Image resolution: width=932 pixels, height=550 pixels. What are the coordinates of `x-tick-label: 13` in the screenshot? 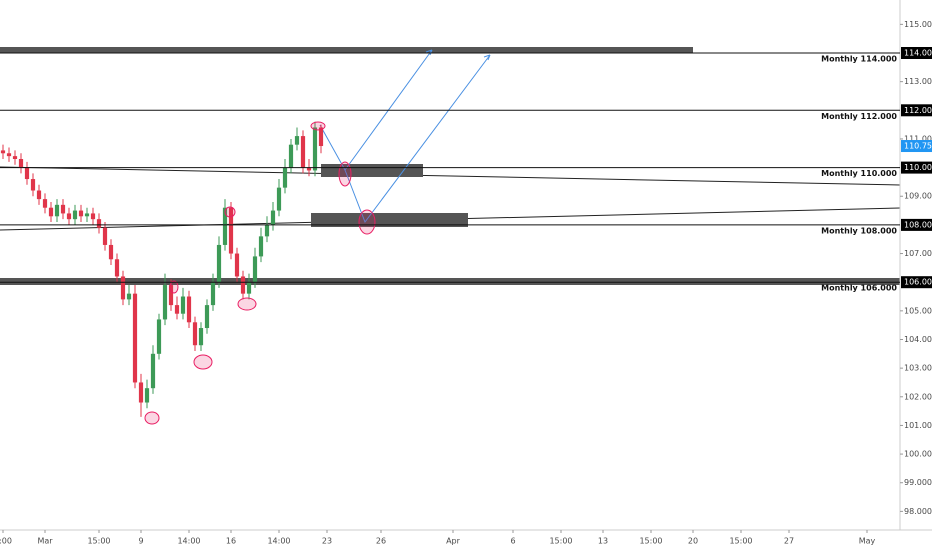 It's located at (603, 541).